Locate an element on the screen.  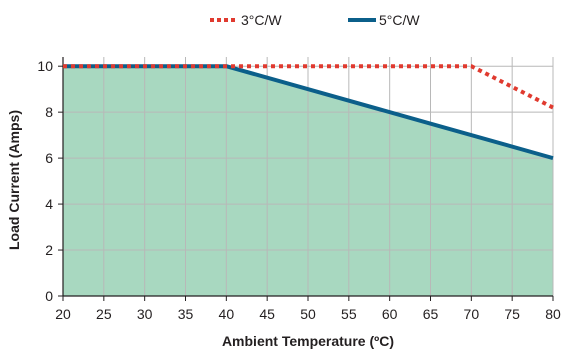
x-tick-label: 40 is located at coordinates (227, 314).